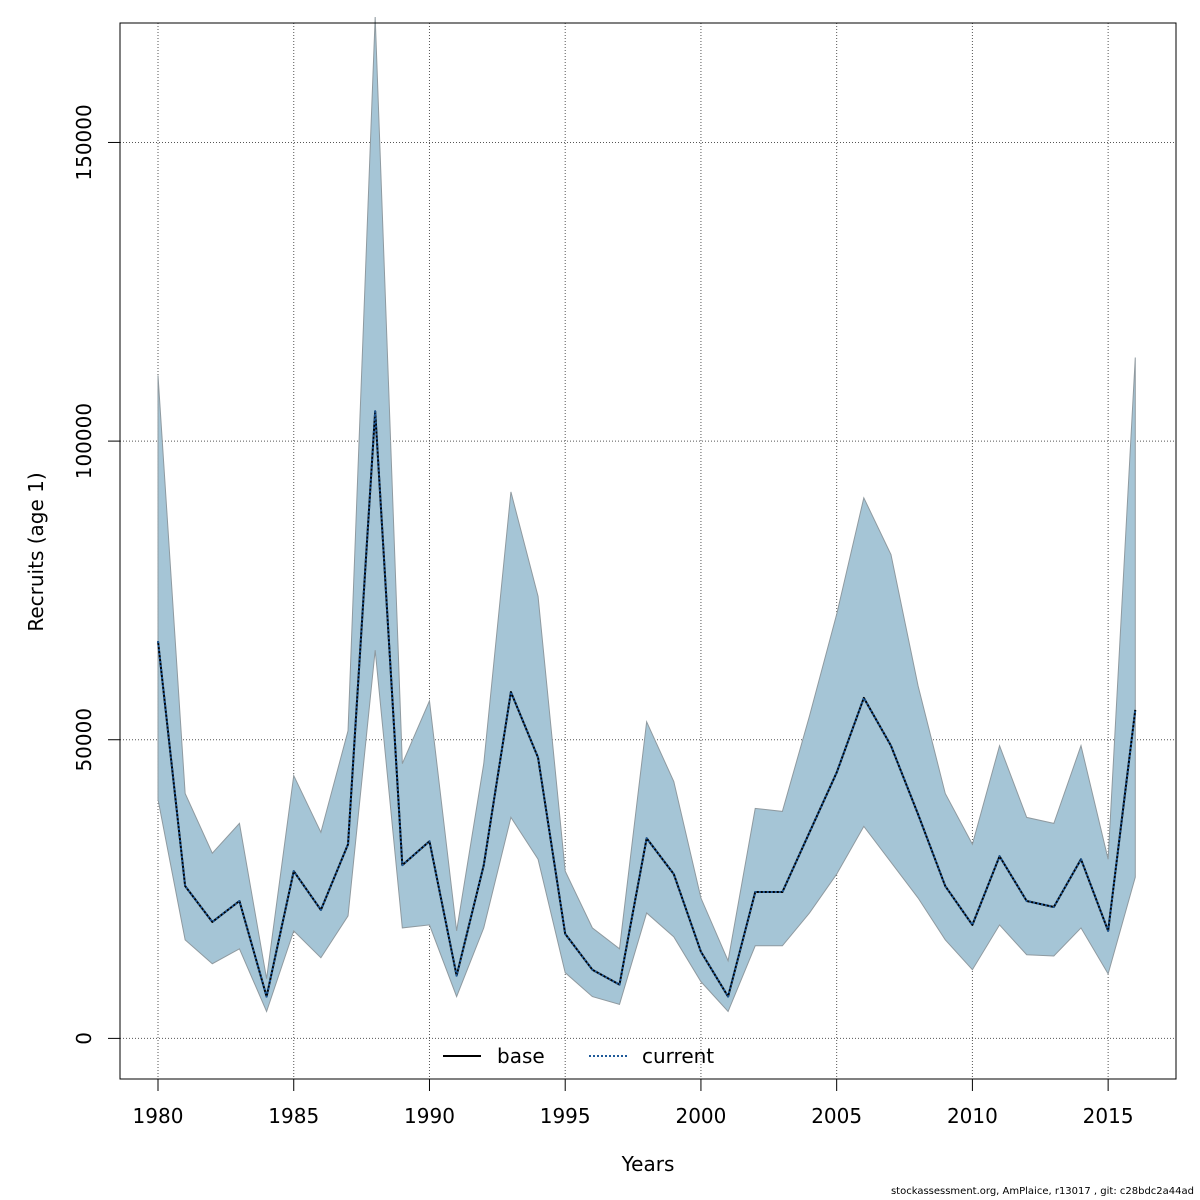 This screenshot has height=1200, width=1200. What do you see at coordinates (84, 1038) in the screenshot?
I see `y-tick-label-0: 0` at bounding box center [84, 1038].